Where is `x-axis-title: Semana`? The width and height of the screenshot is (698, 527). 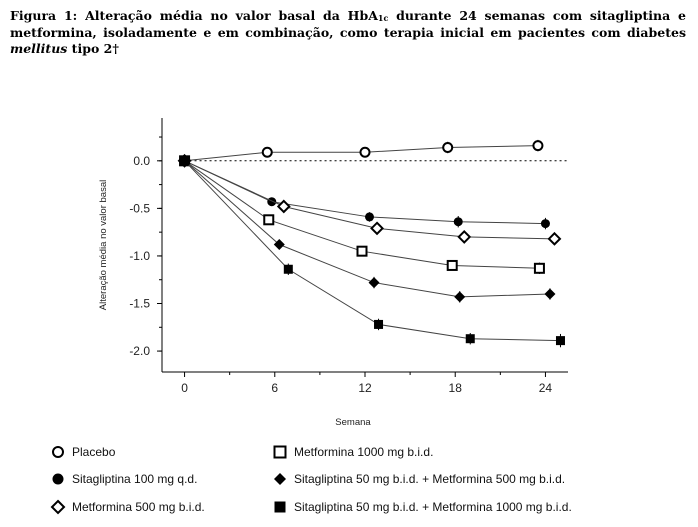
x-axis-title: Semana is located at coordinates (353, 422).